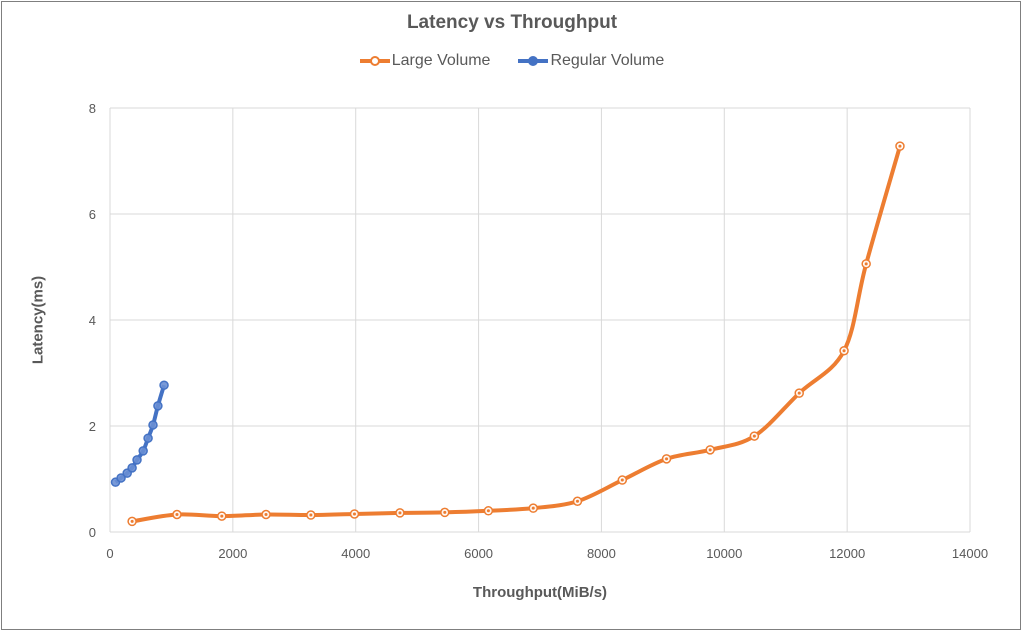  I want to click on legend: Large Volume Regular Volume, so click(512, 61).